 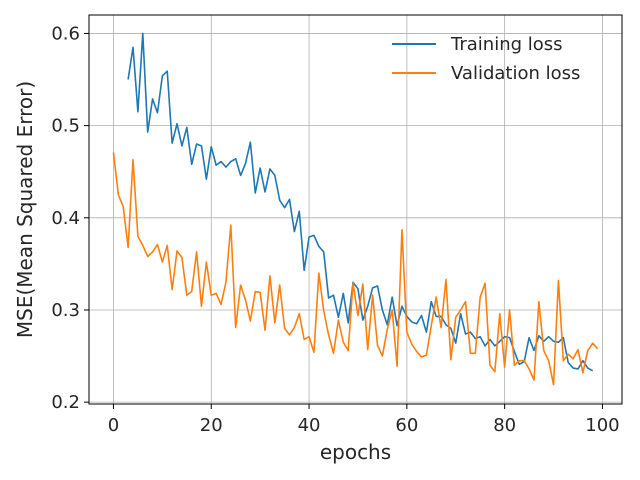 What do you see at coordinates (504, 425) in the screenshot?
I see `x-tick-label: 80` at bounding box center [504, 425].